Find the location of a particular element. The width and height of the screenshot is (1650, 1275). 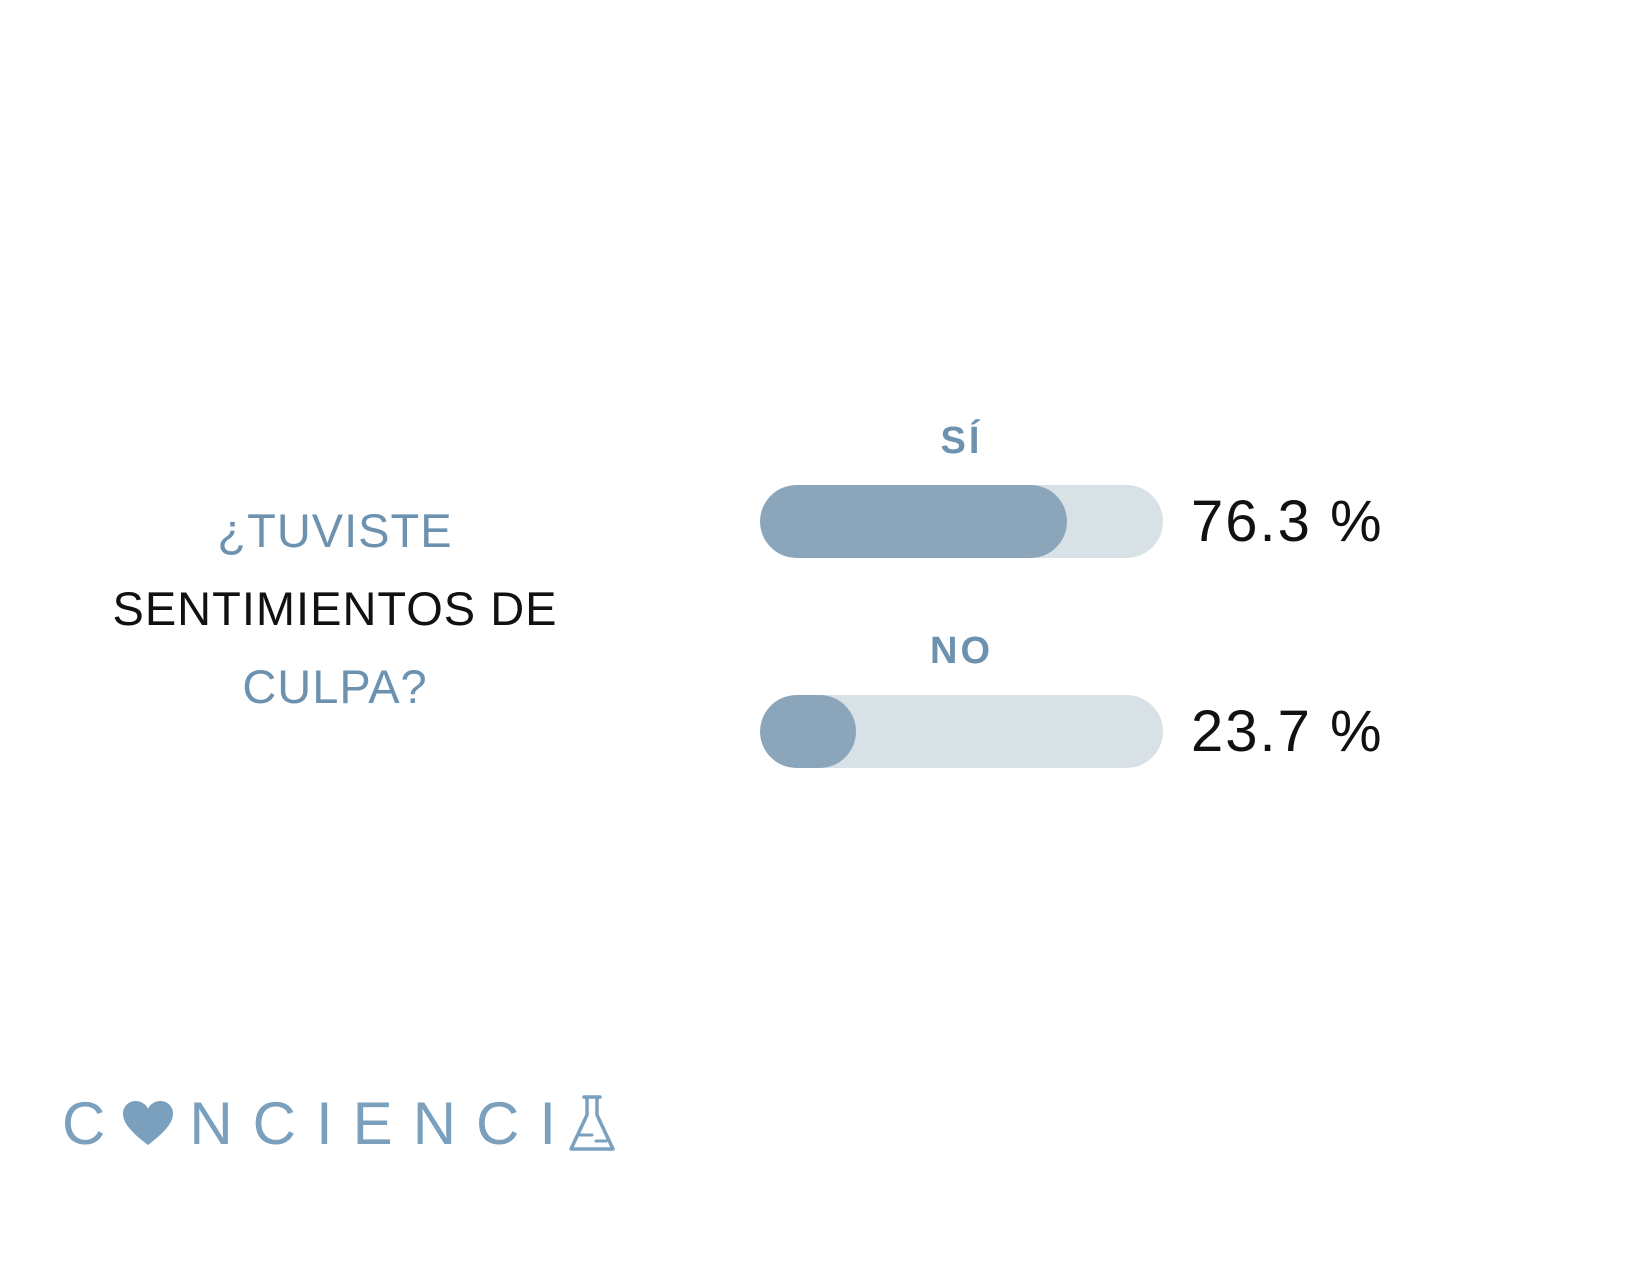

bar-group-no: NO 23.7 % is located at coordinates (1110, 699).